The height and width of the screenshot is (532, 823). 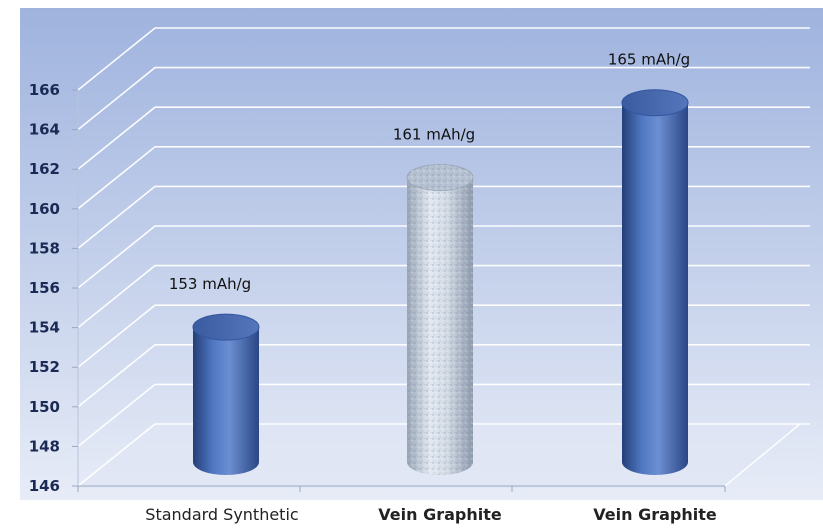 I want to click on y-axis: 146 148 150 152 154 156 158 160 162 164 166, so click(x=54, y=288).